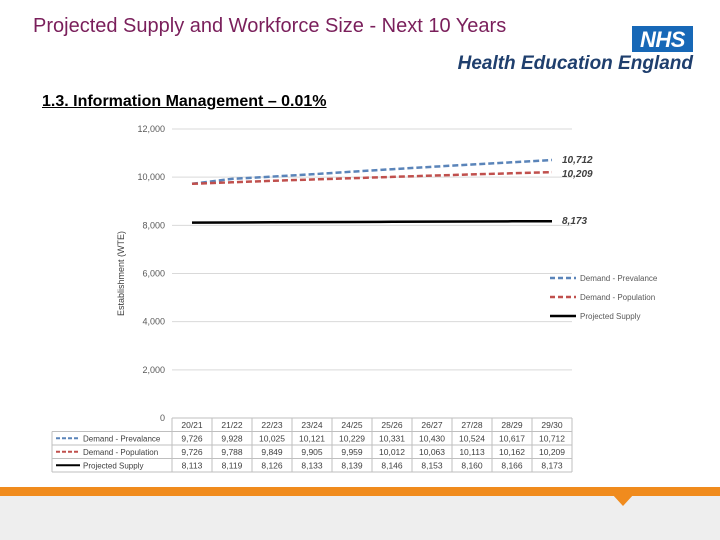 The image size is (720, 540). Describe the element at coordinates (272, 452) in the screenshot. I see `table-cell: 9,849` at that location.